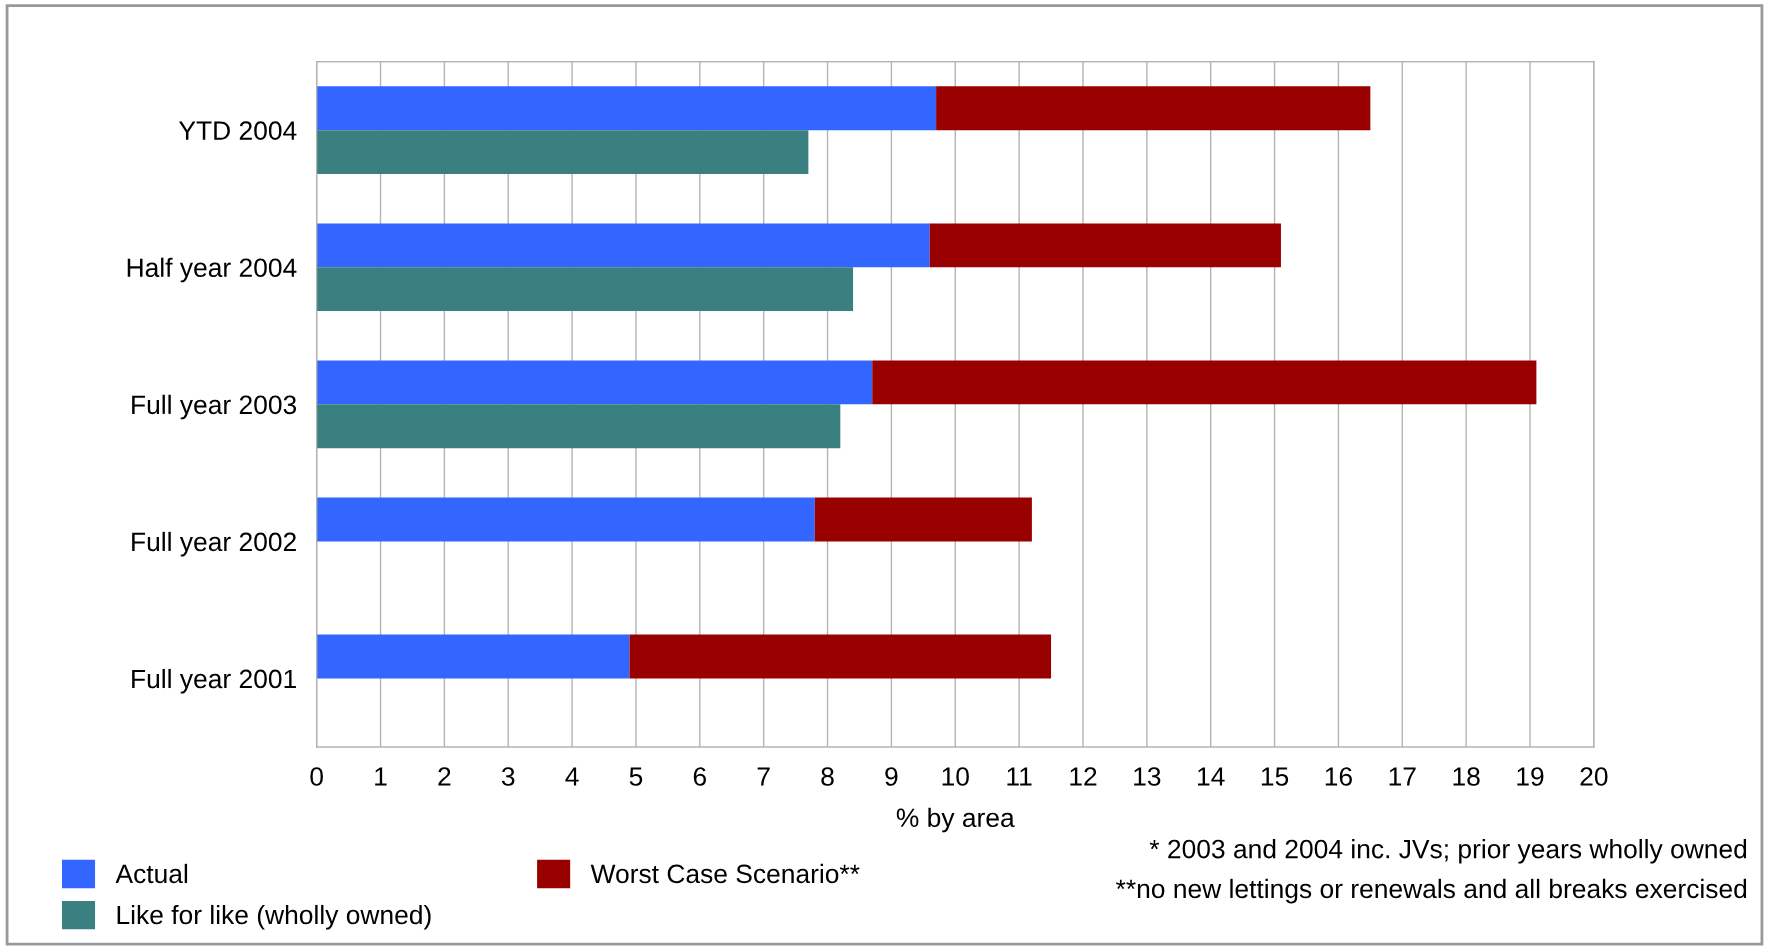 The width and height of the screenshot is (1769, 948). I want to click on y-tick-label: Full year 2002, so click(214, 544).